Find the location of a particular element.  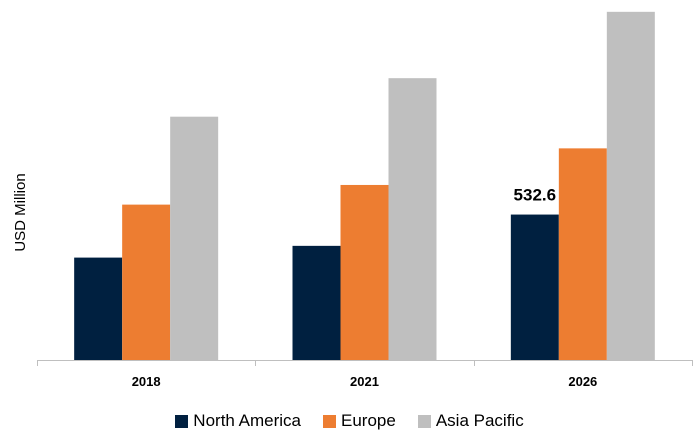

bar-europe-2026 is located at coordinates (582, 254).